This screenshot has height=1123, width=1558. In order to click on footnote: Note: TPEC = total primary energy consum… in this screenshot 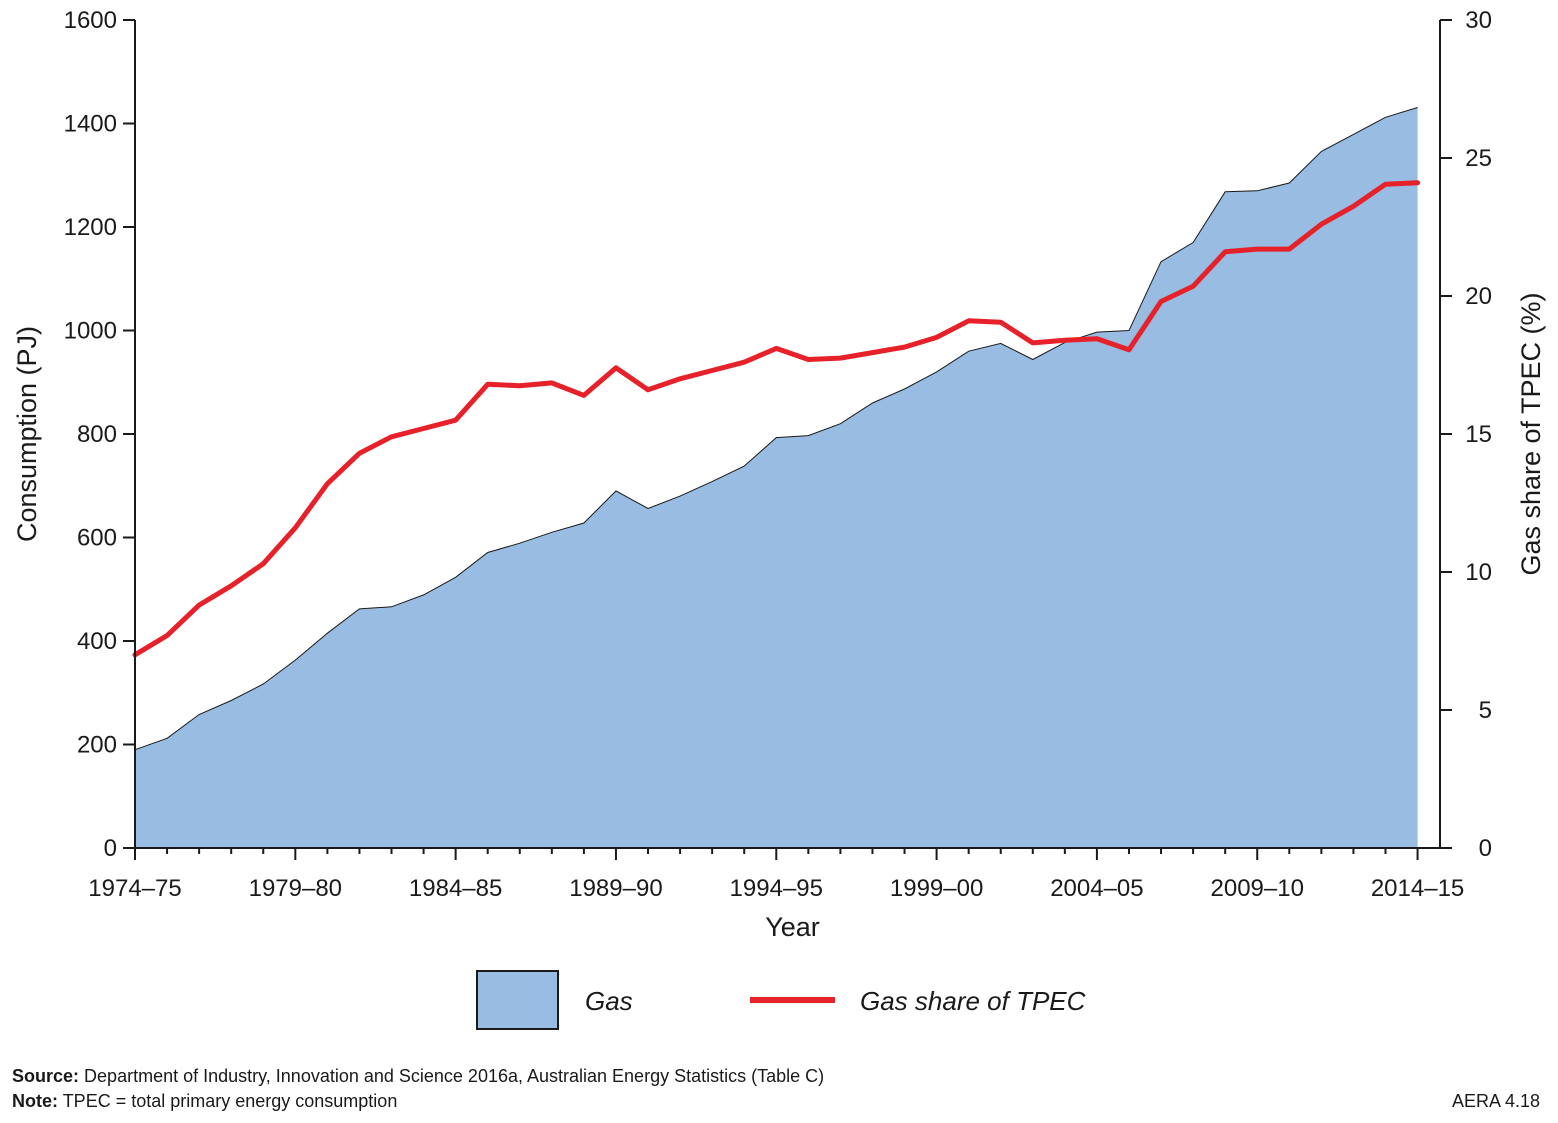, I will do `click(204, 1101)`.